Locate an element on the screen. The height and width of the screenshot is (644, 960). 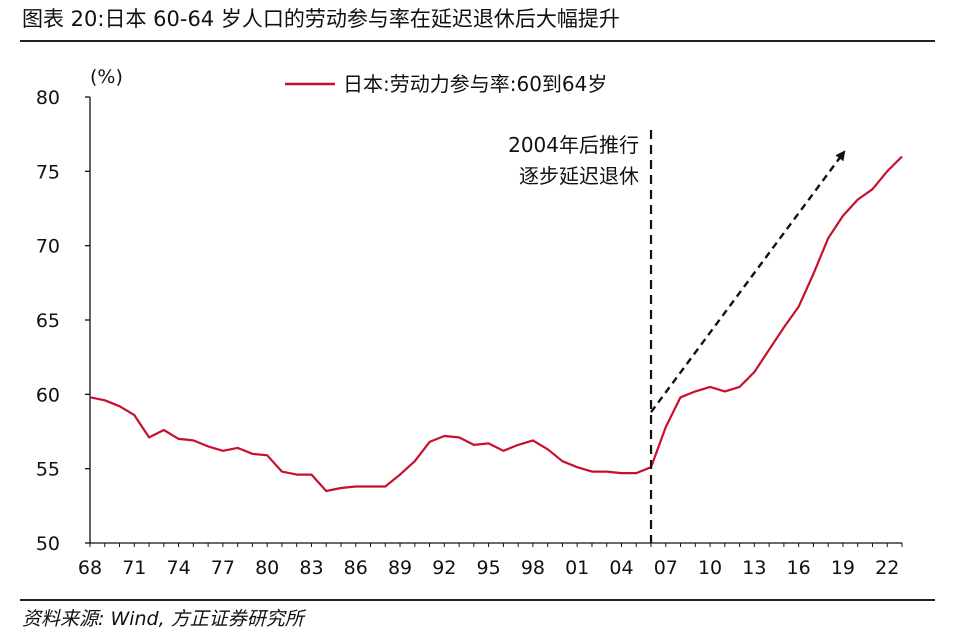
policy-annotation-text: 2004年后推行 is located at coordinates (573, 145).